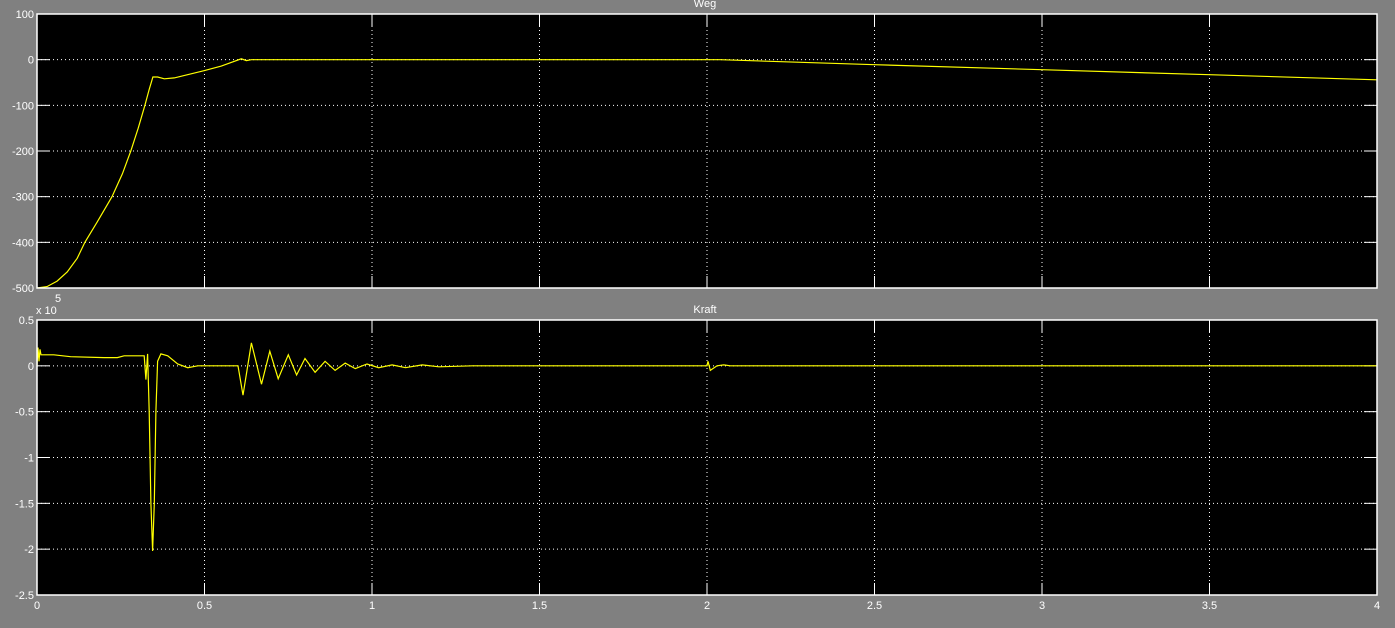 The width and height of the screenshot is (1395, 628). What do you see at coordinates (874, 606) in the screenshot?
I see `x-tick-label: 2.5` at bounding box center [874, 606].